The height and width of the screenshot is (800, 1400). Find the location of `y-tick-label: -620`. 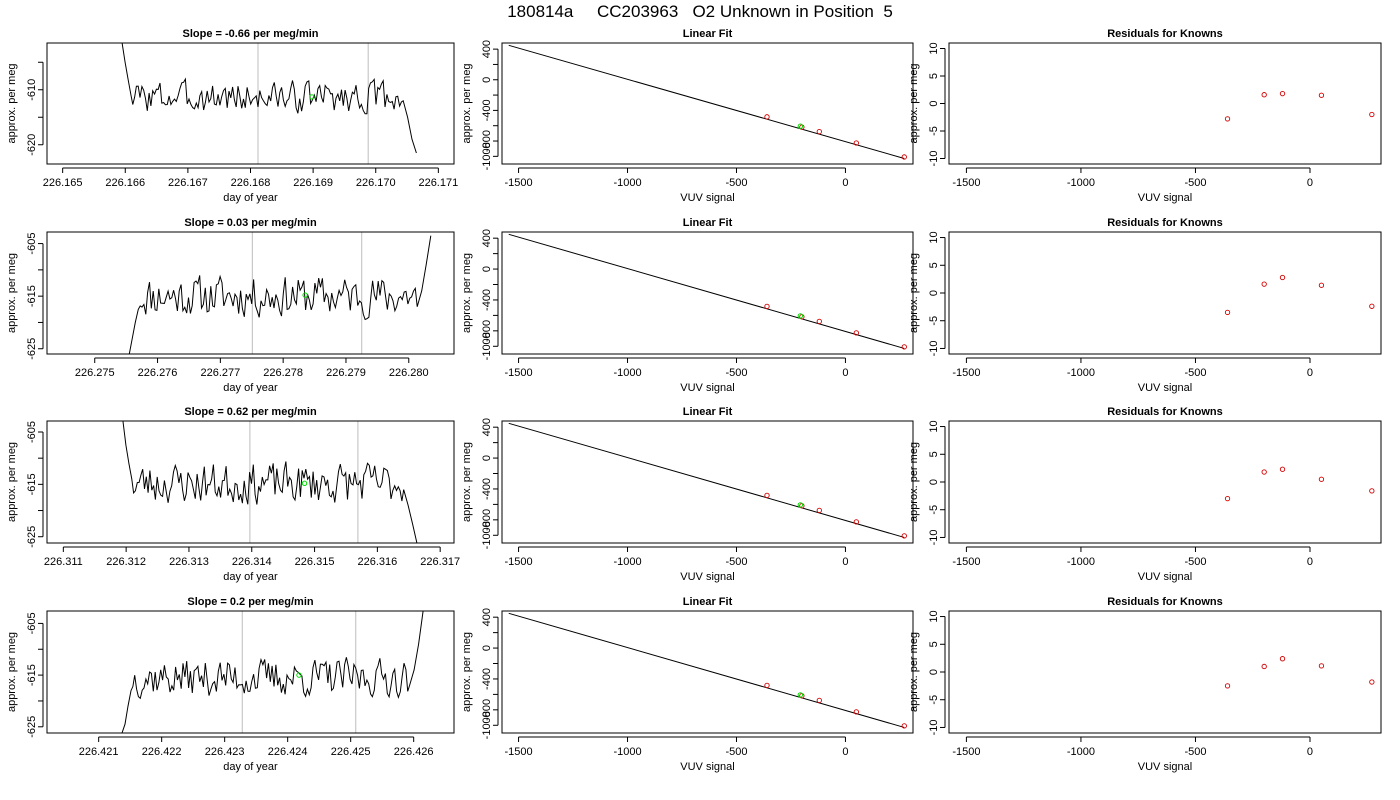

y-tick-label: -620 is located at coordinates (32, 145).